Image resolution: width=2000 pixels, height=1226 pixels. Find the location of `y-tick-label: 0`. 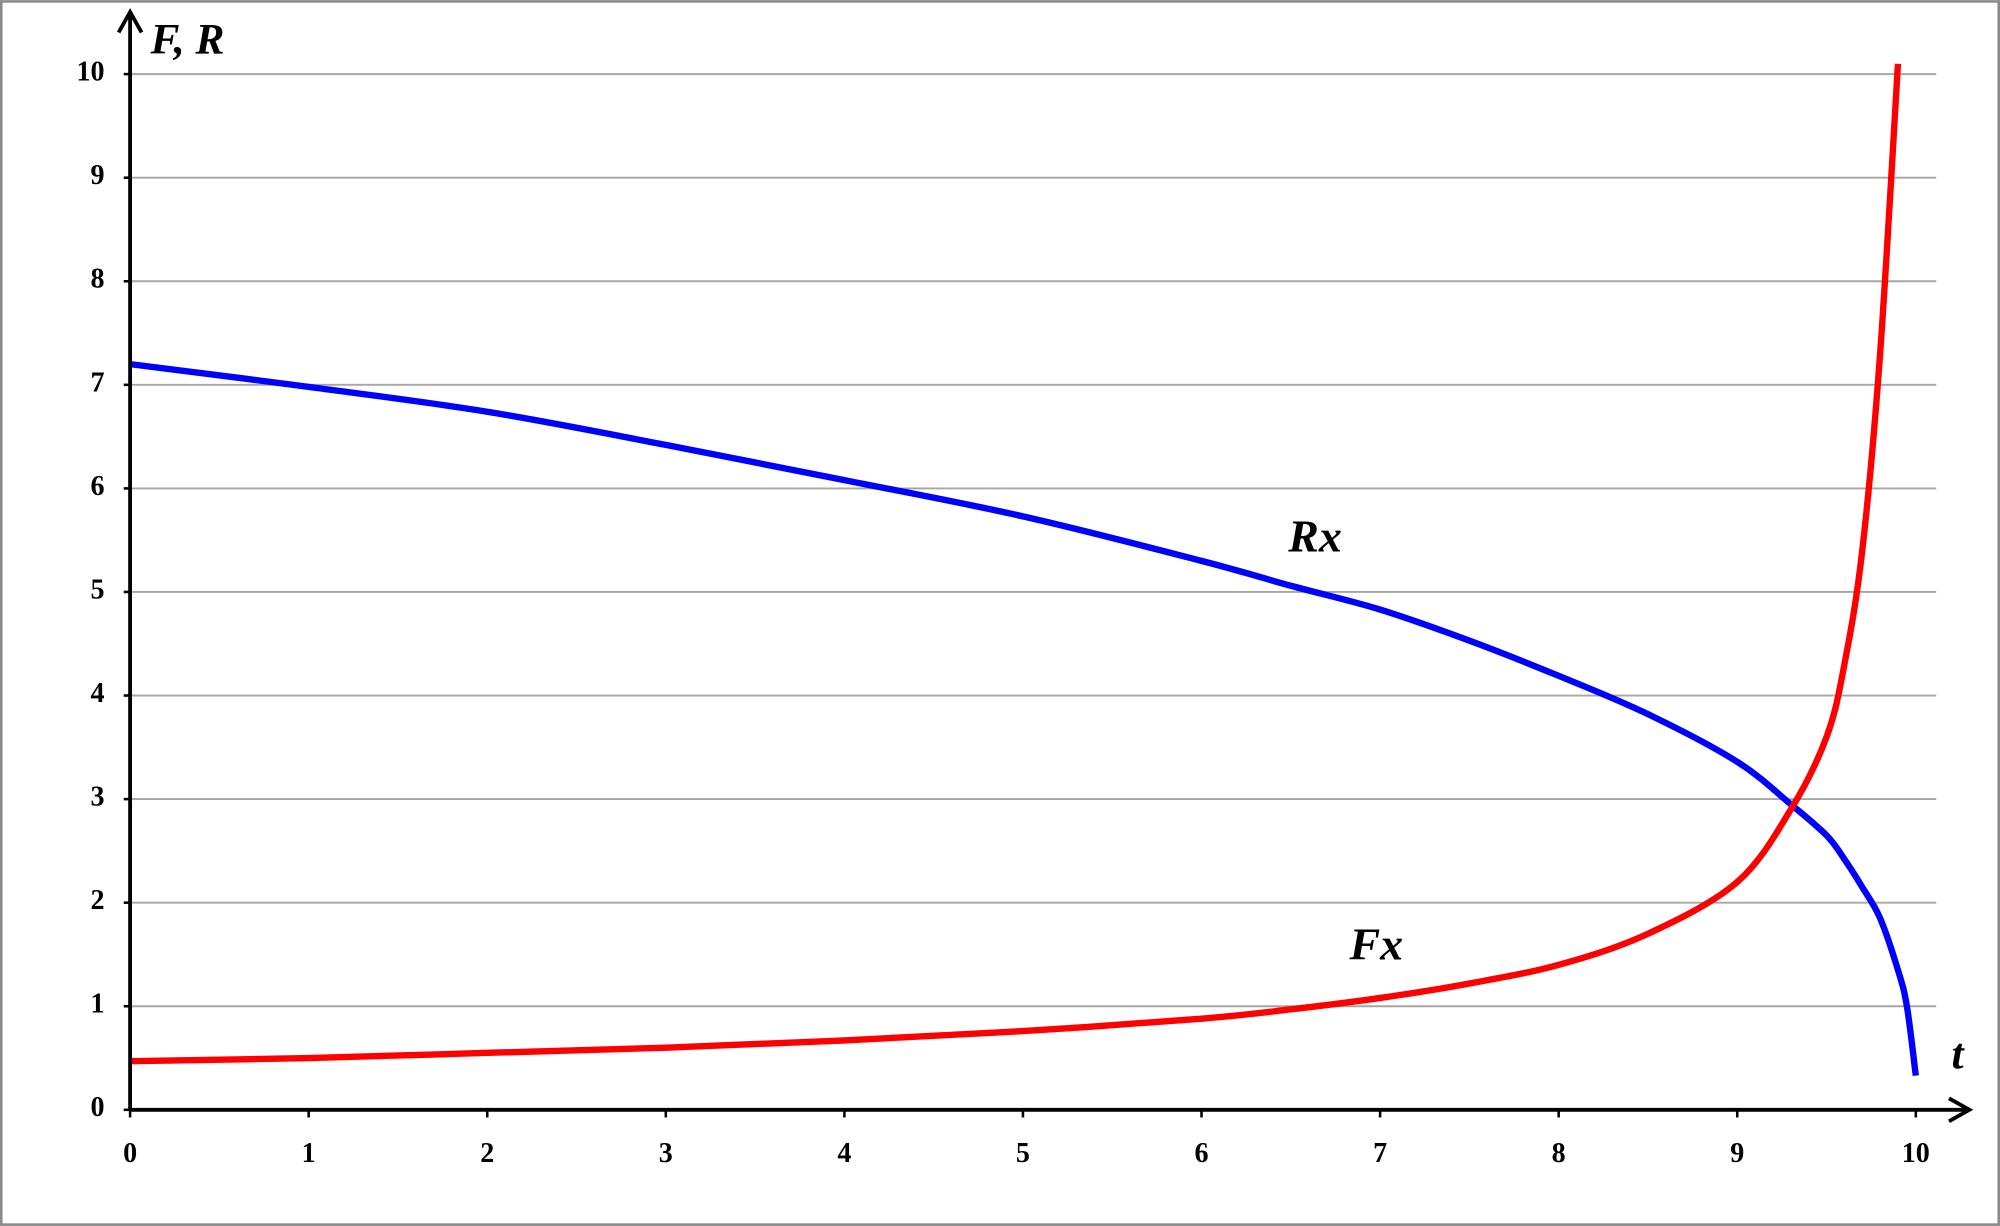

y-tick-label: 0 is located at coordinates (98, 1107).